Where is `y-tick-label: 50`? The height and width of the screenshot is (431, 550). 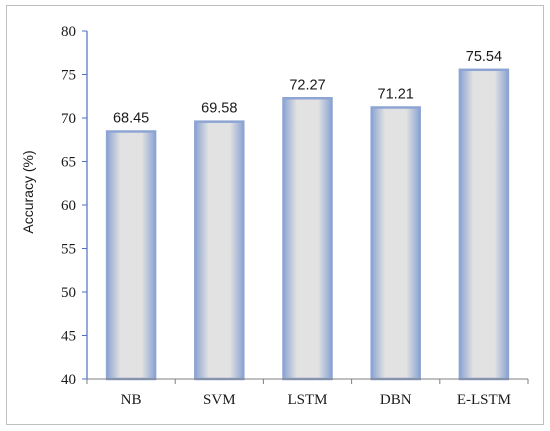 y-tick-label: 50 is located at coordinates (68, 293).